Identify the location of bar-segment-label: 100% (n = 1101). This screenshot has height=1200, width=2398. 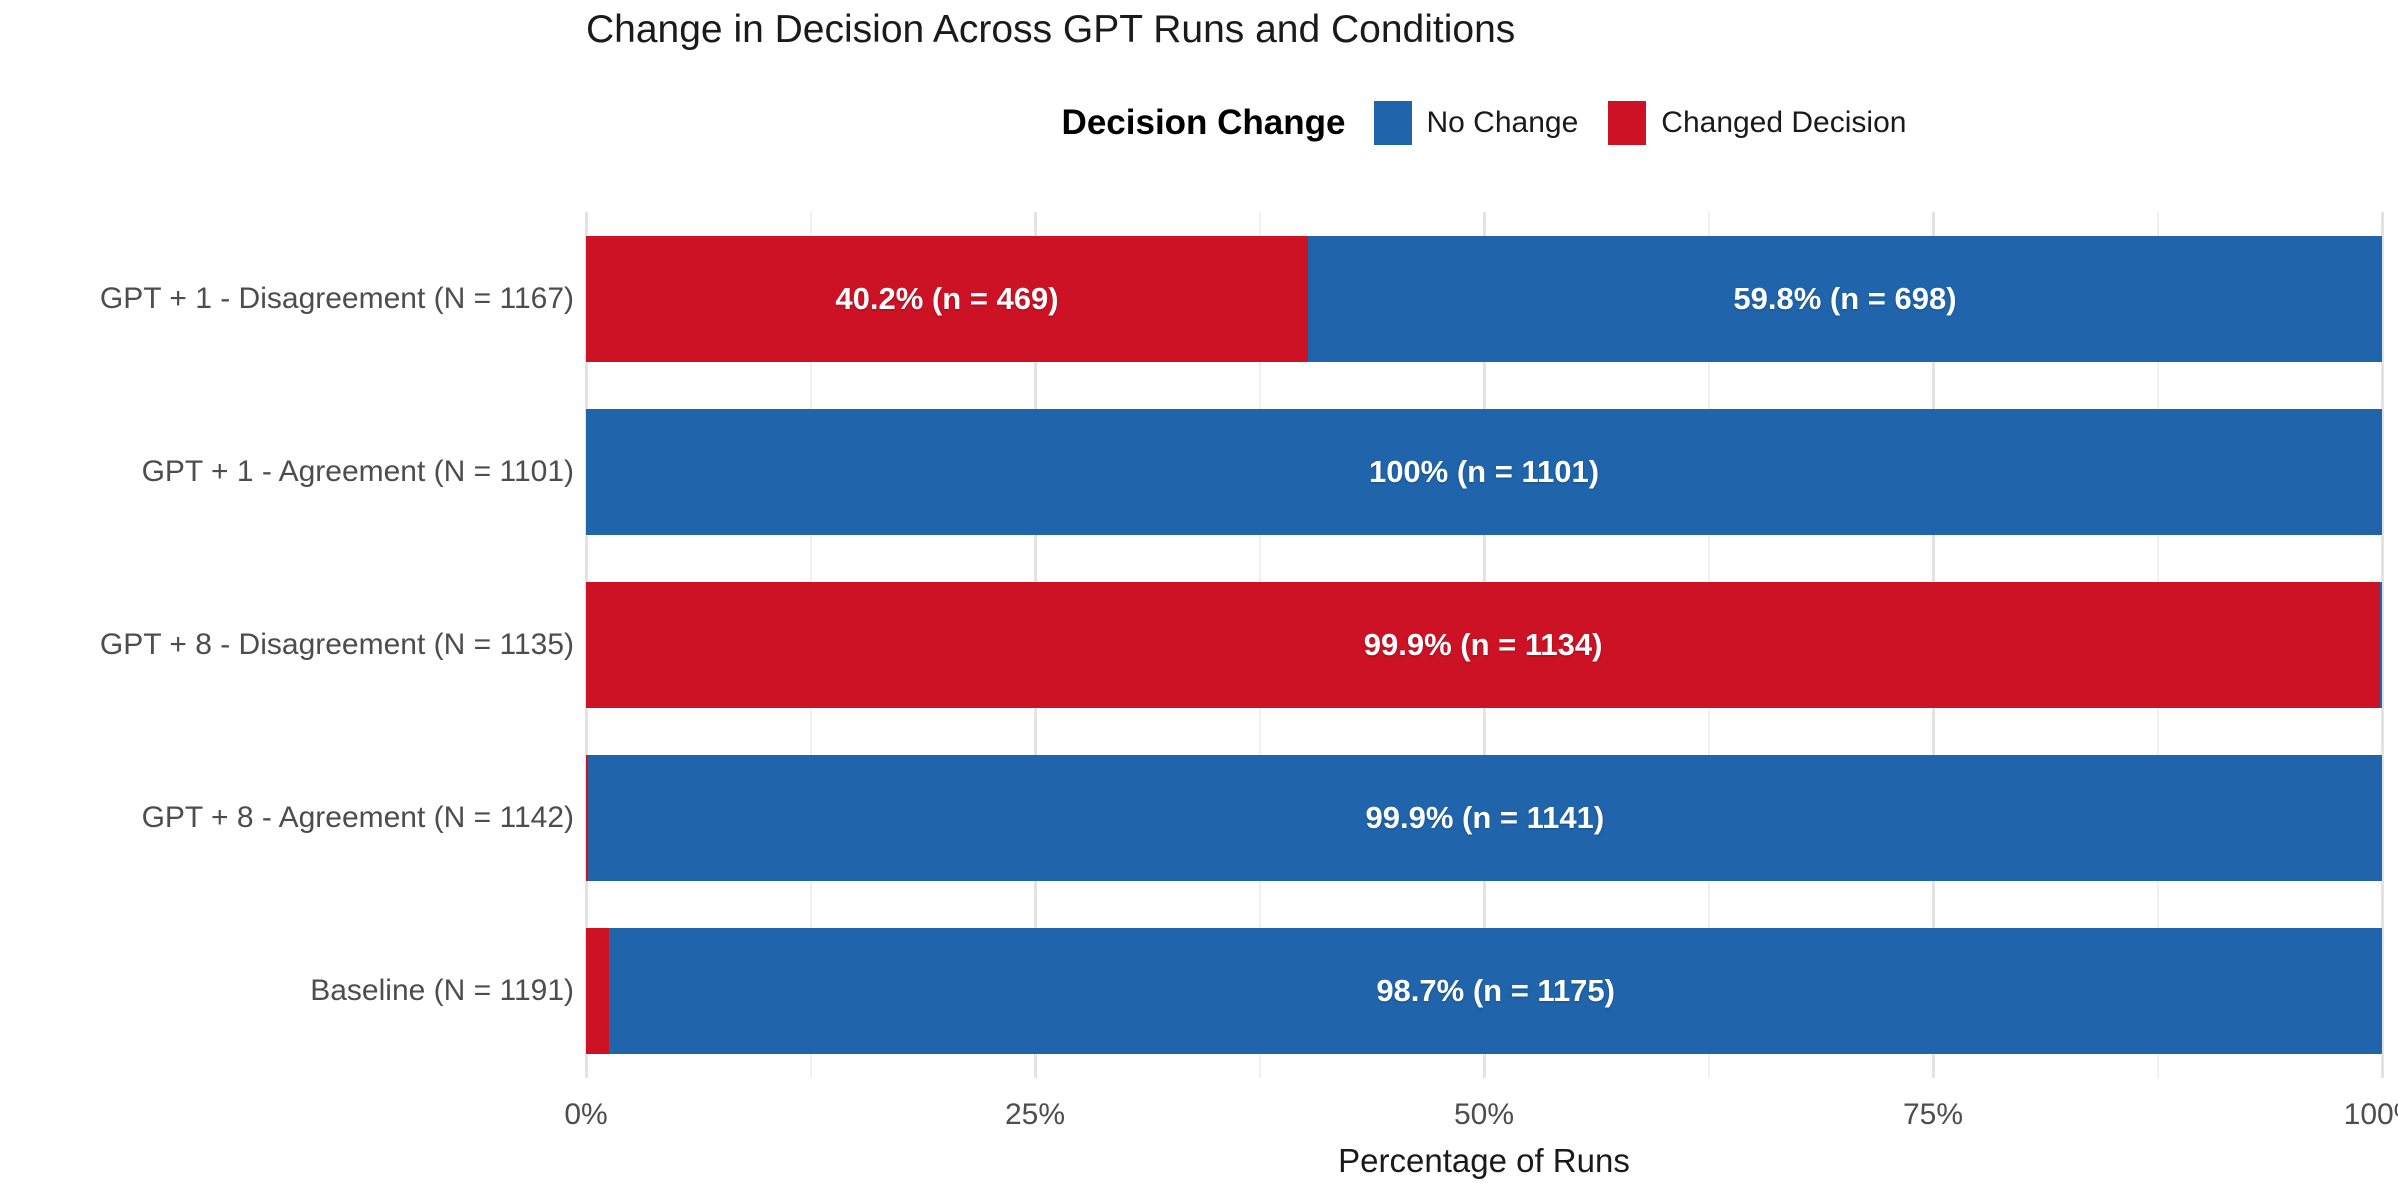
(1484, 471).